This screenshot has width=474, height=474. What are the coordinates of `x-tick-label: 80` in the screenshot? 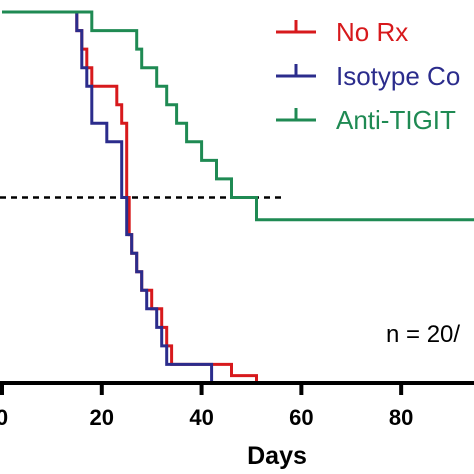 It's located at (401, 417).